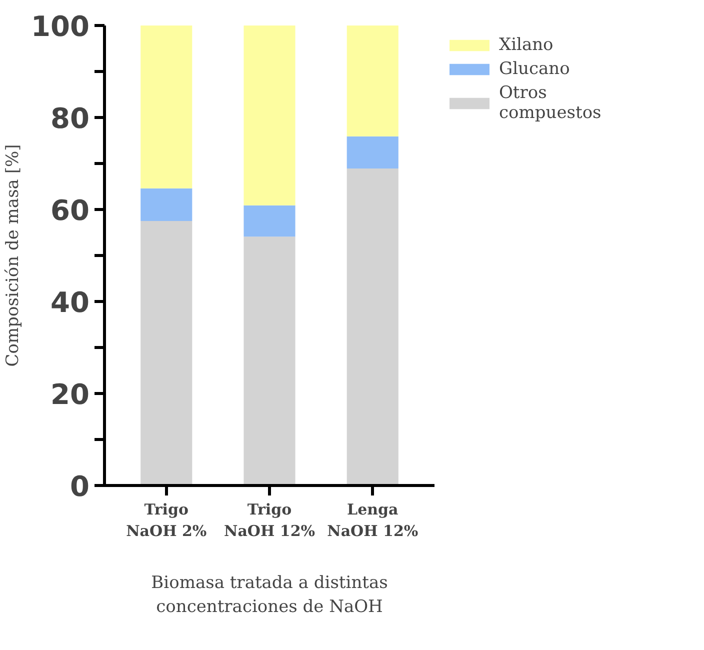 The image size is (704, 650). I want to click on x-axis-title: Biomasa tratada a distintas concentraciones de NaOH, so click(269, 595).